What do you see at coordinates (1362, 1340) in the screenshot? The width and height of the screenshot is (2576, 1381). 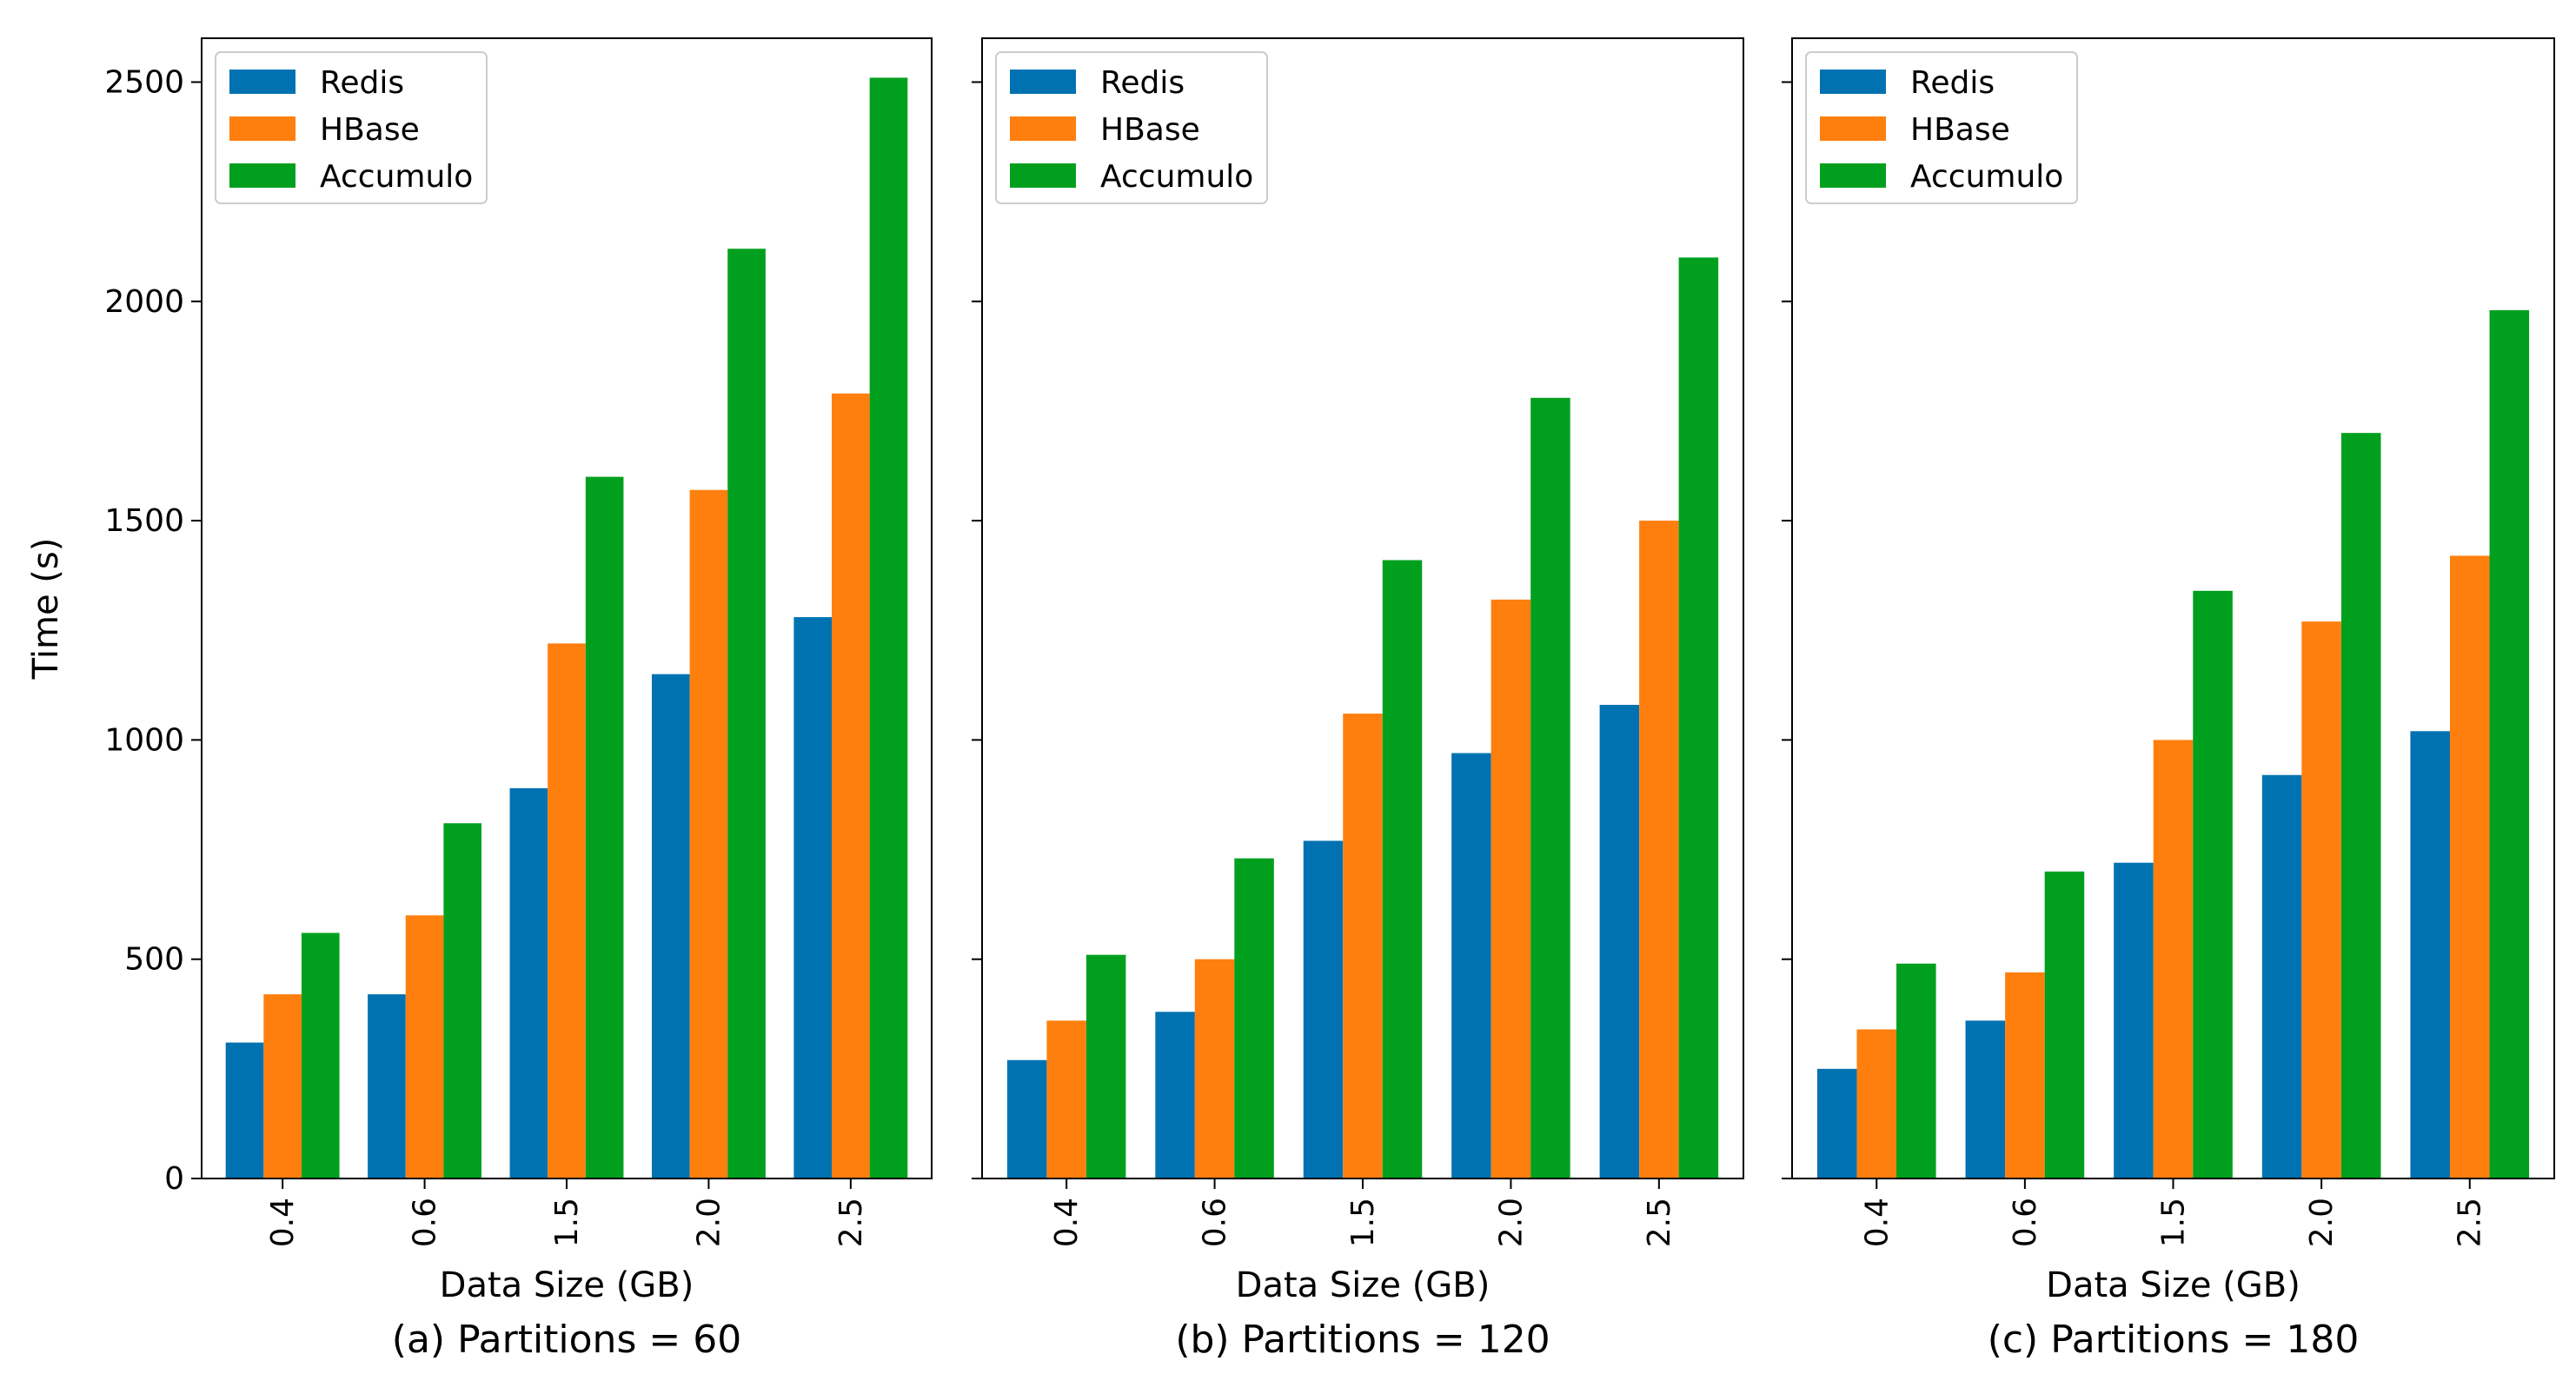 I see `panel-caption: (b) Partitions = 120` at bounding box center [1362, 1340].